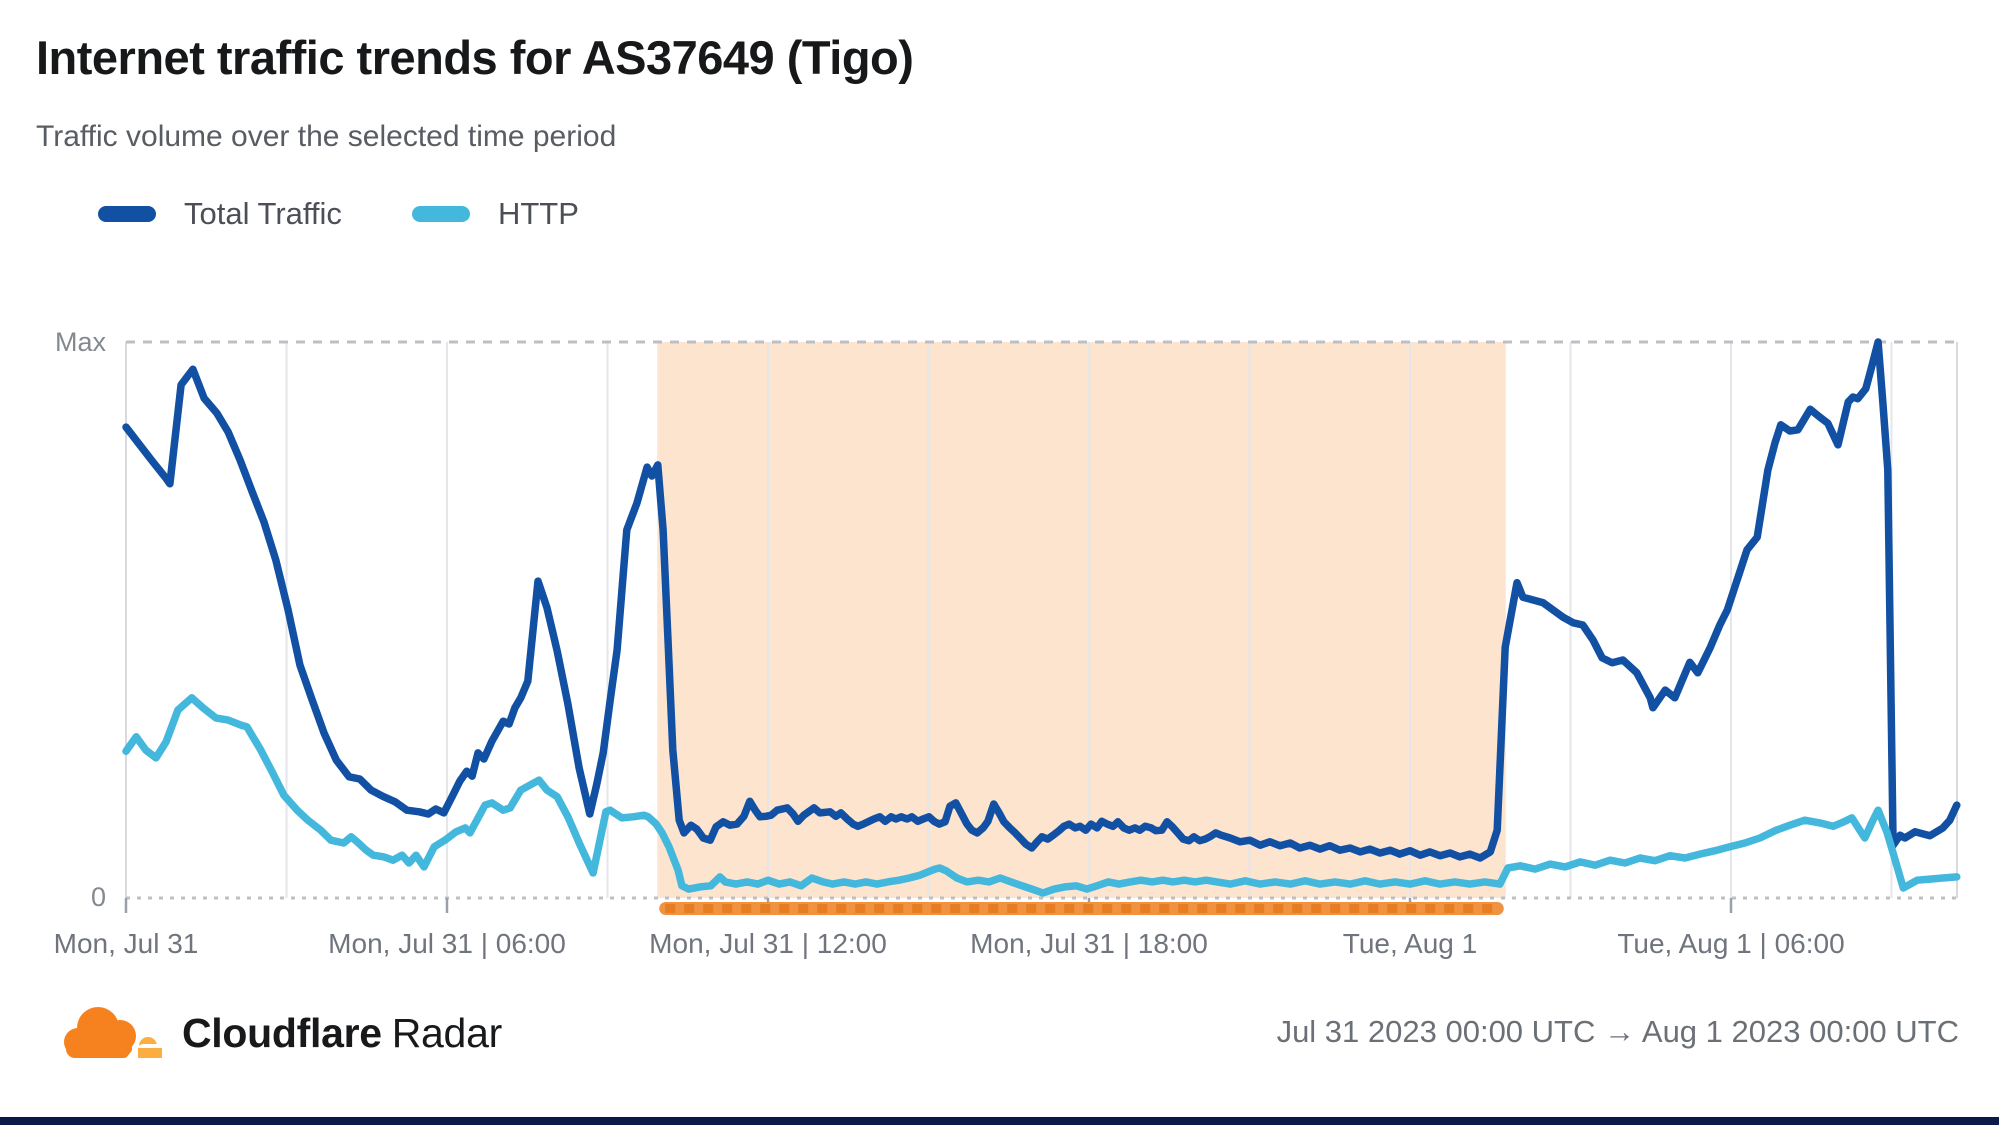  Describe the element at coordinates (768, 943) in the screenshot. I see `x-axis-label: Mon, Jul 31 | 12:00` at that location.